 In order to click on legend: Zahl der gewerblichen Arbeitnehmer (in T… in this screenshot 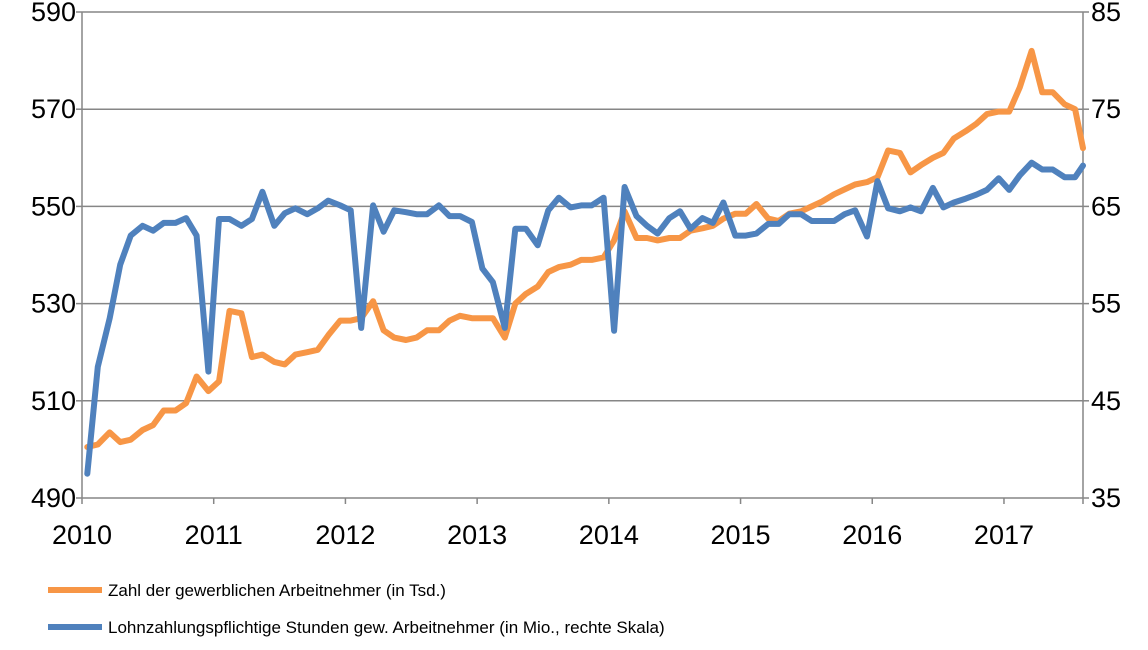, I will do `click(356, 609)`.